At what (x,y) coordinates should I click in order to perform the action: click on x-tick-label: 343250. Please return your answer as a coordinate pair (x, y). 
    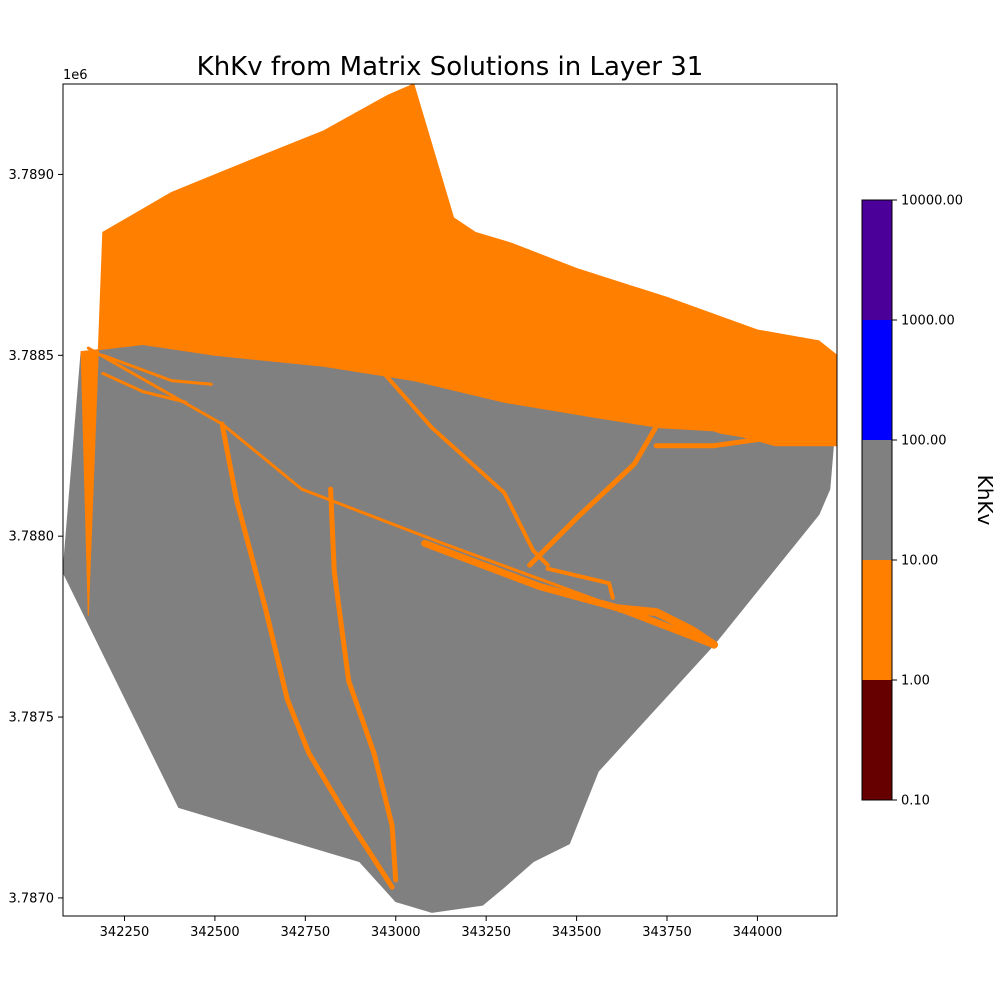
    Looking at the image, I should click on (486, 932).